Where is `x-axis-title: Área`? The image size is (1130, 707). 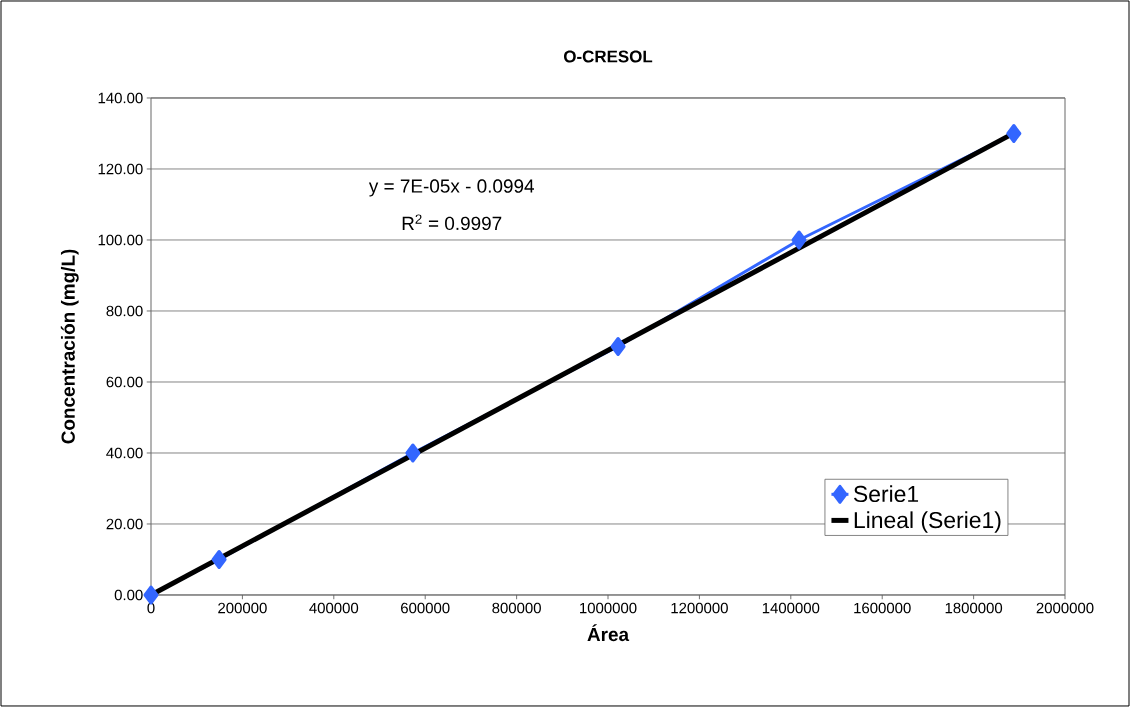
x-axis-title: Área is located at coordinates (608, 633).